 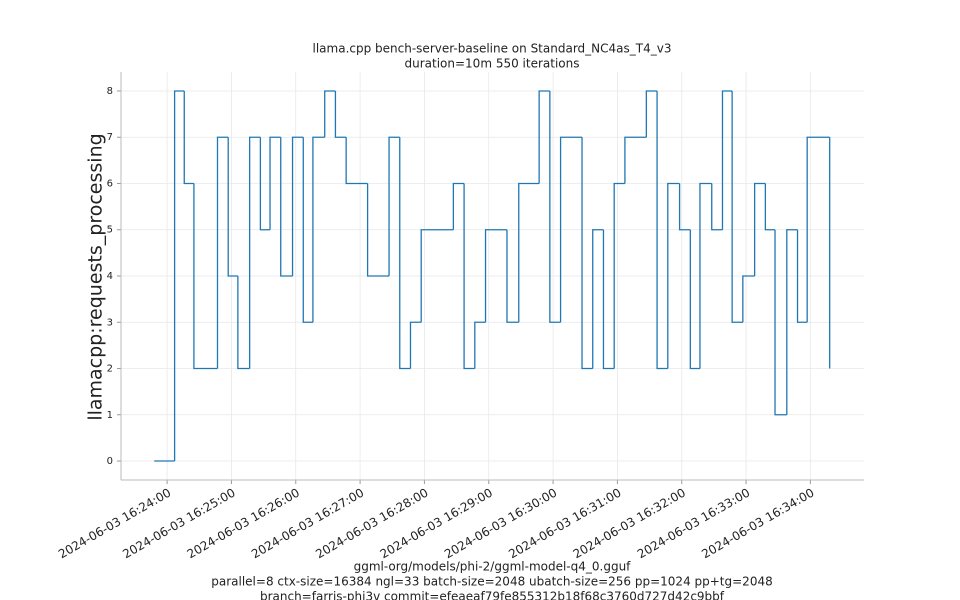 What do you see at coordinates (114, 524) in the screenshot?
I see `x-tick-label: 2024-06-03 16:24:00` at bounding box center [114, 524].